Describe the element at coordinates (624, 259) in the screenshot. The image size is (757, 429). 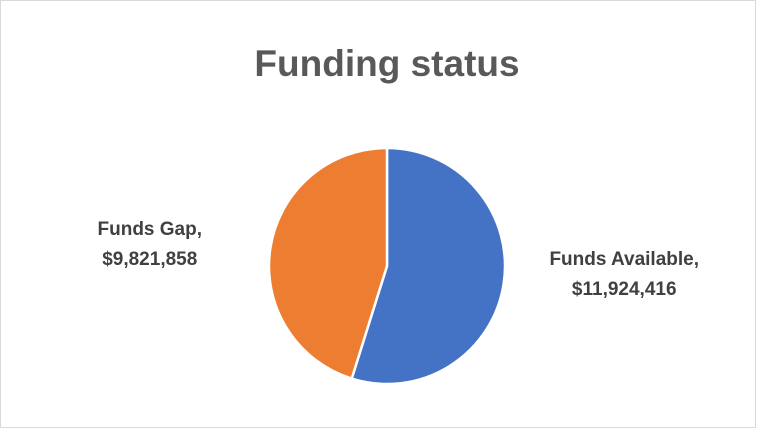
I see `data-label-name: Funds Available,` at that location.